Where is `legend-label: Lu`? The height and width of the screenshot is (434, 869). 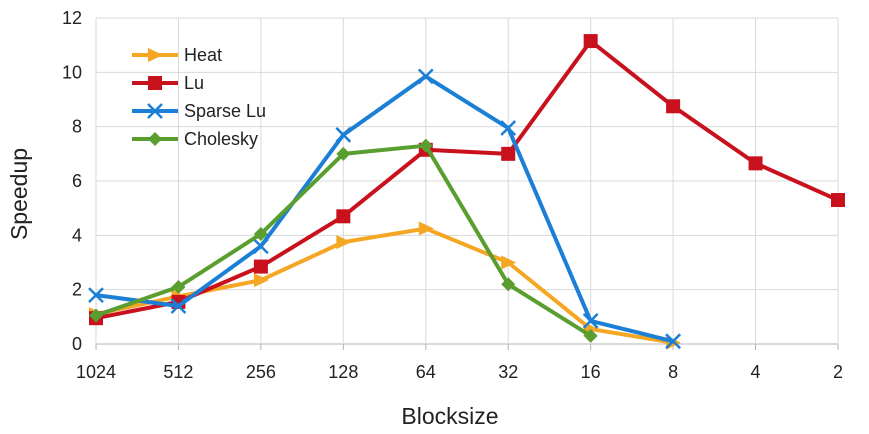 legend-label: Lu is located at coordinates (194, 83).